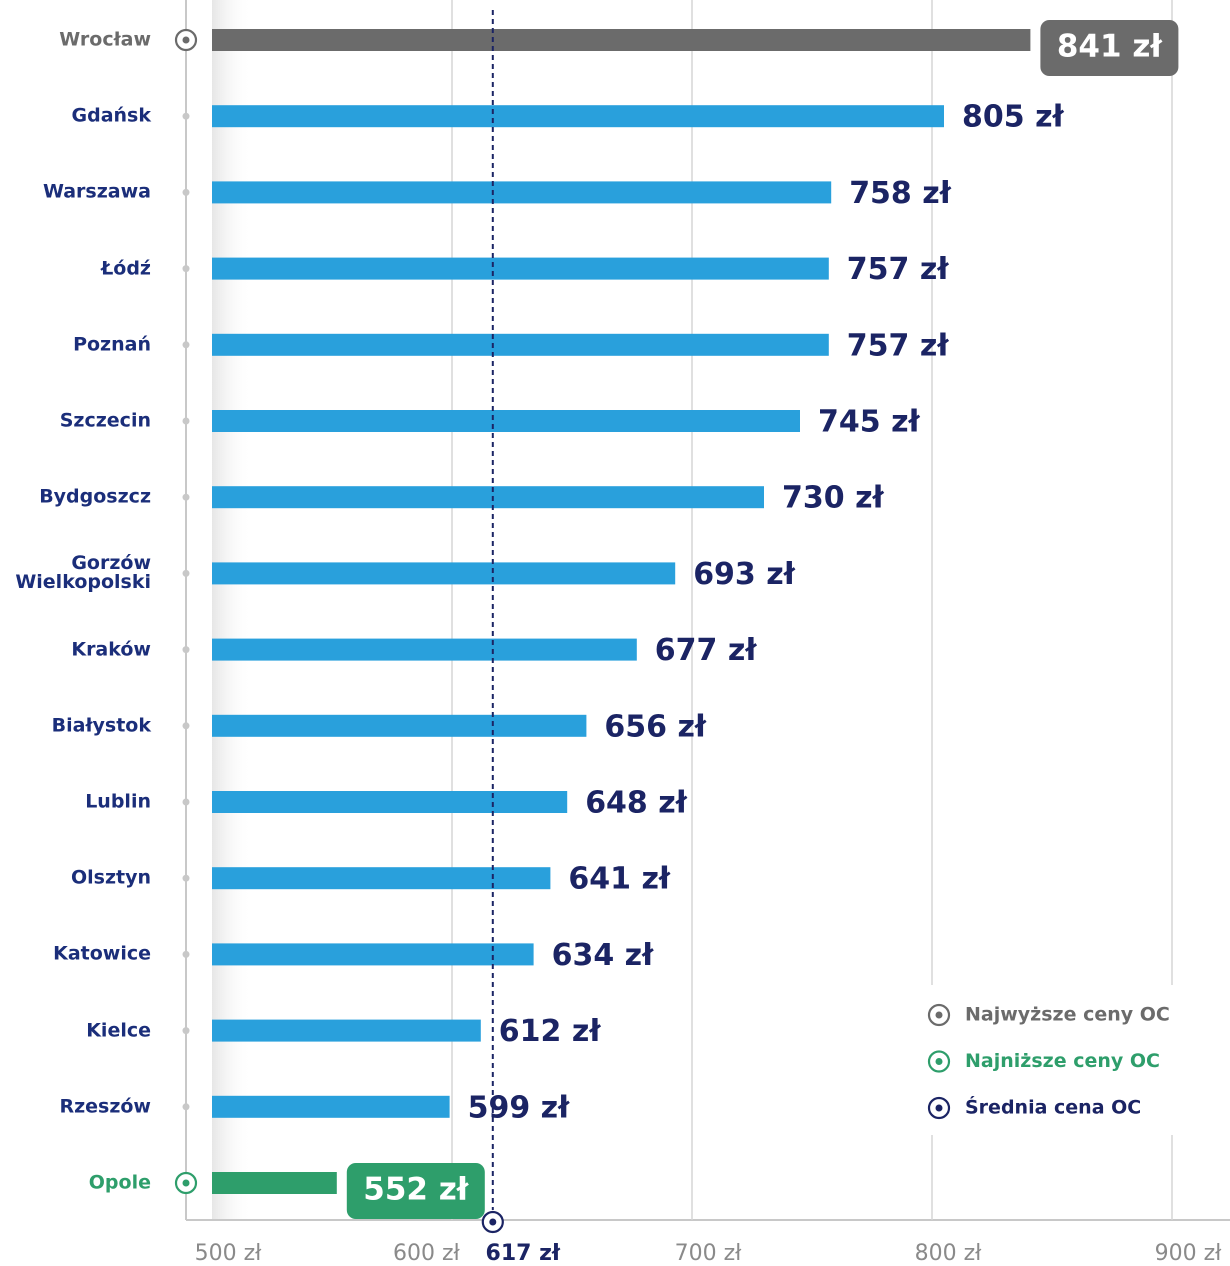 The image size is (1230, 1266). I want to click on category-label: Kraków, so click(111, 649).